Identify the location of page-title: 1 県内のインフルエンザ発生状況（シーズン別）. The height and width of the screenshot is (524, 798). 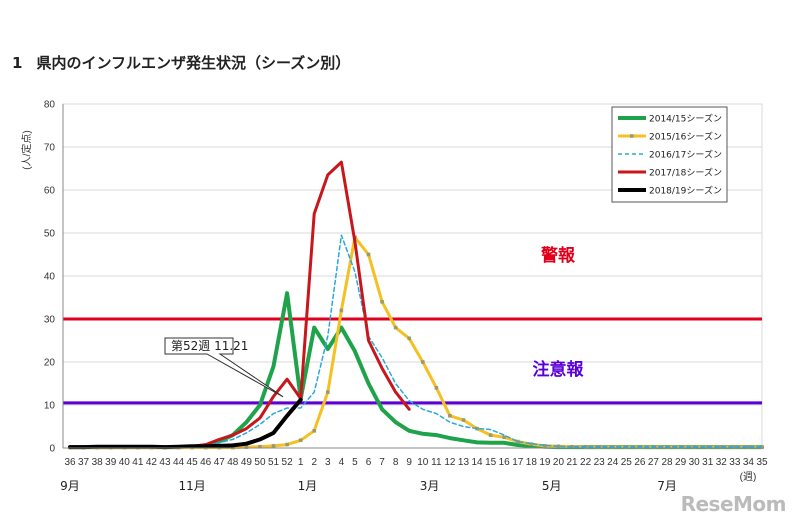
(181, 62).